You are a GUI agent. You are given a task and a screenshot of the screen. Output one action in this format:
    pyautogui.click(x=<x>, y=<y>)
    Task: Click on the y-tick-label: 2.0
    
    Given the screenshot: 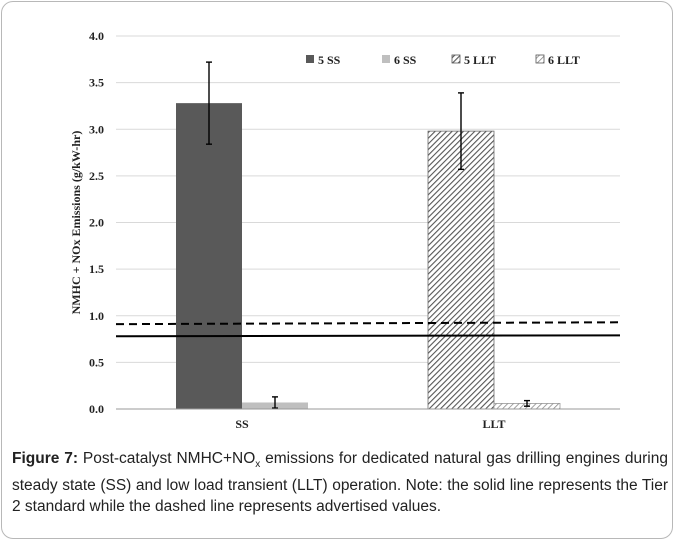 What is the action you would take?
    pyautogui.click(x=96, y=223)
    